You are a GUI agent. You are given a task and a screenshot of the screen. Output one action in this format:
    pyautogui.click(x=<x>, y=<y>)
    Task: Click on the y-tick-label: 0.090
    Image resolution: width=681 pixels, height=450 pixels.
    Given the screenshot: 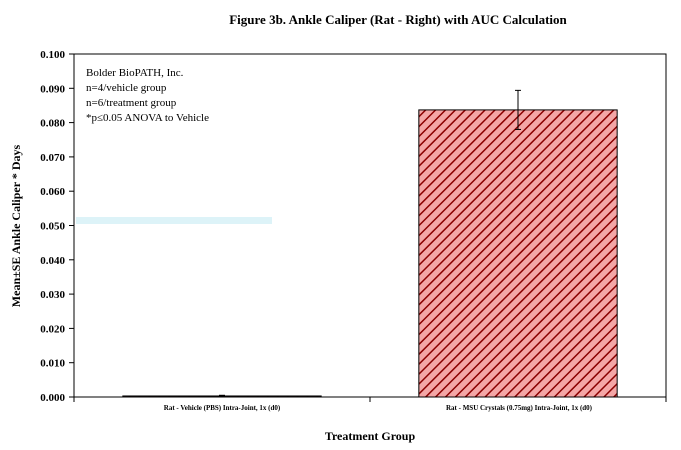 What is the action you would take?
    pyautogui.click(x=52, y=89)
    